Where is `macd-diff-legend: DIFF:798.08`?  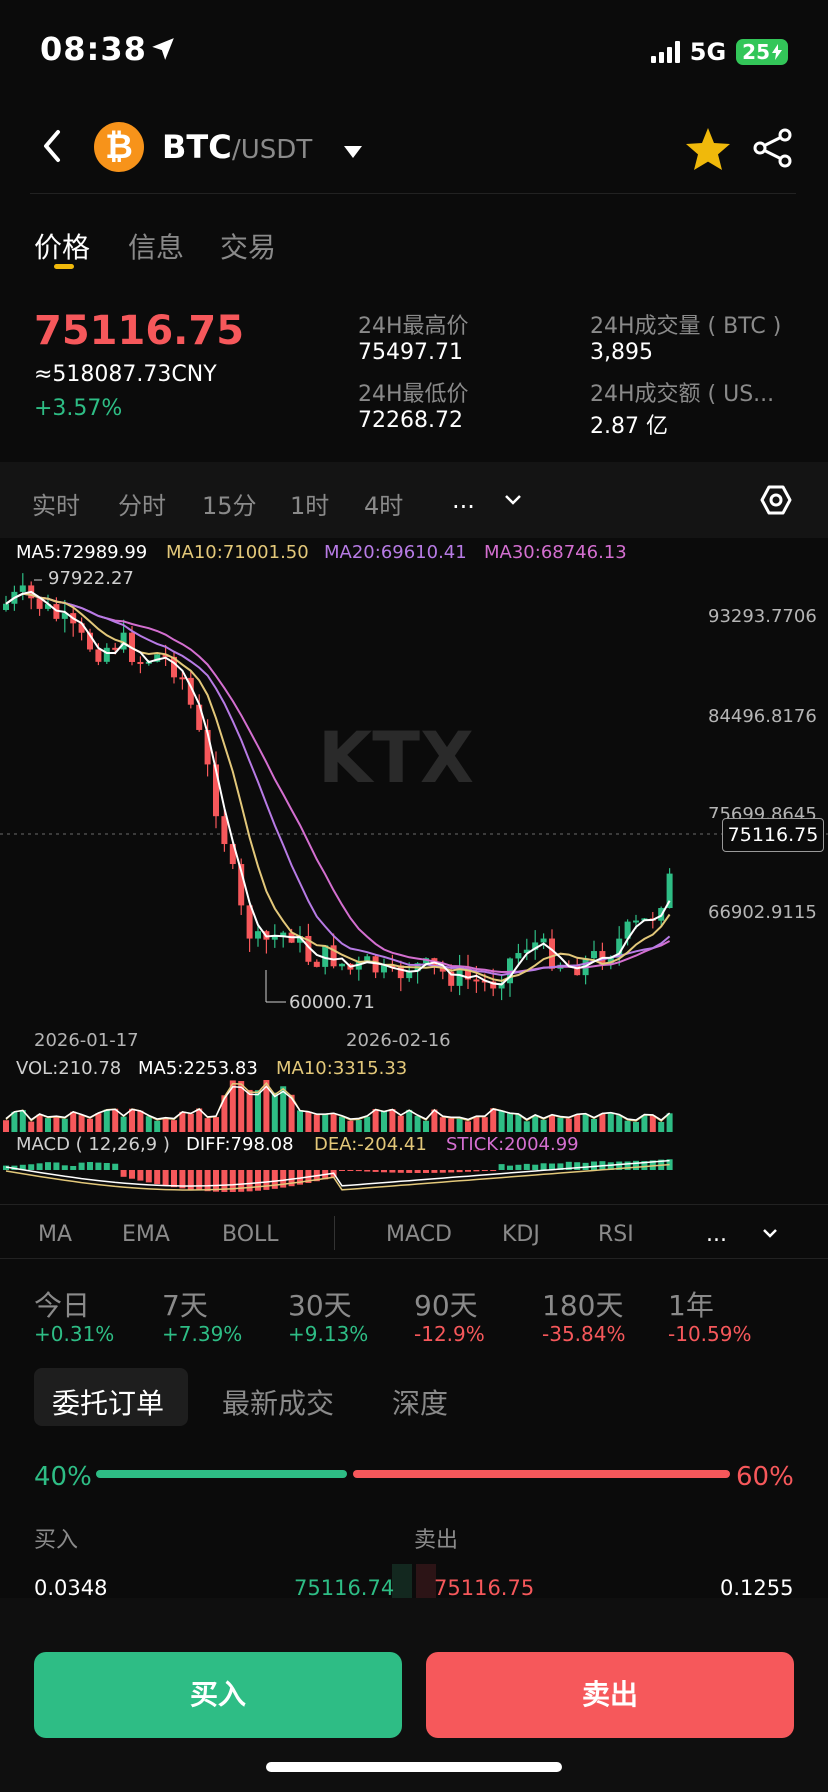 macd-diff-legend: DIFF:798.08 is located at coordinates (240, 1144).